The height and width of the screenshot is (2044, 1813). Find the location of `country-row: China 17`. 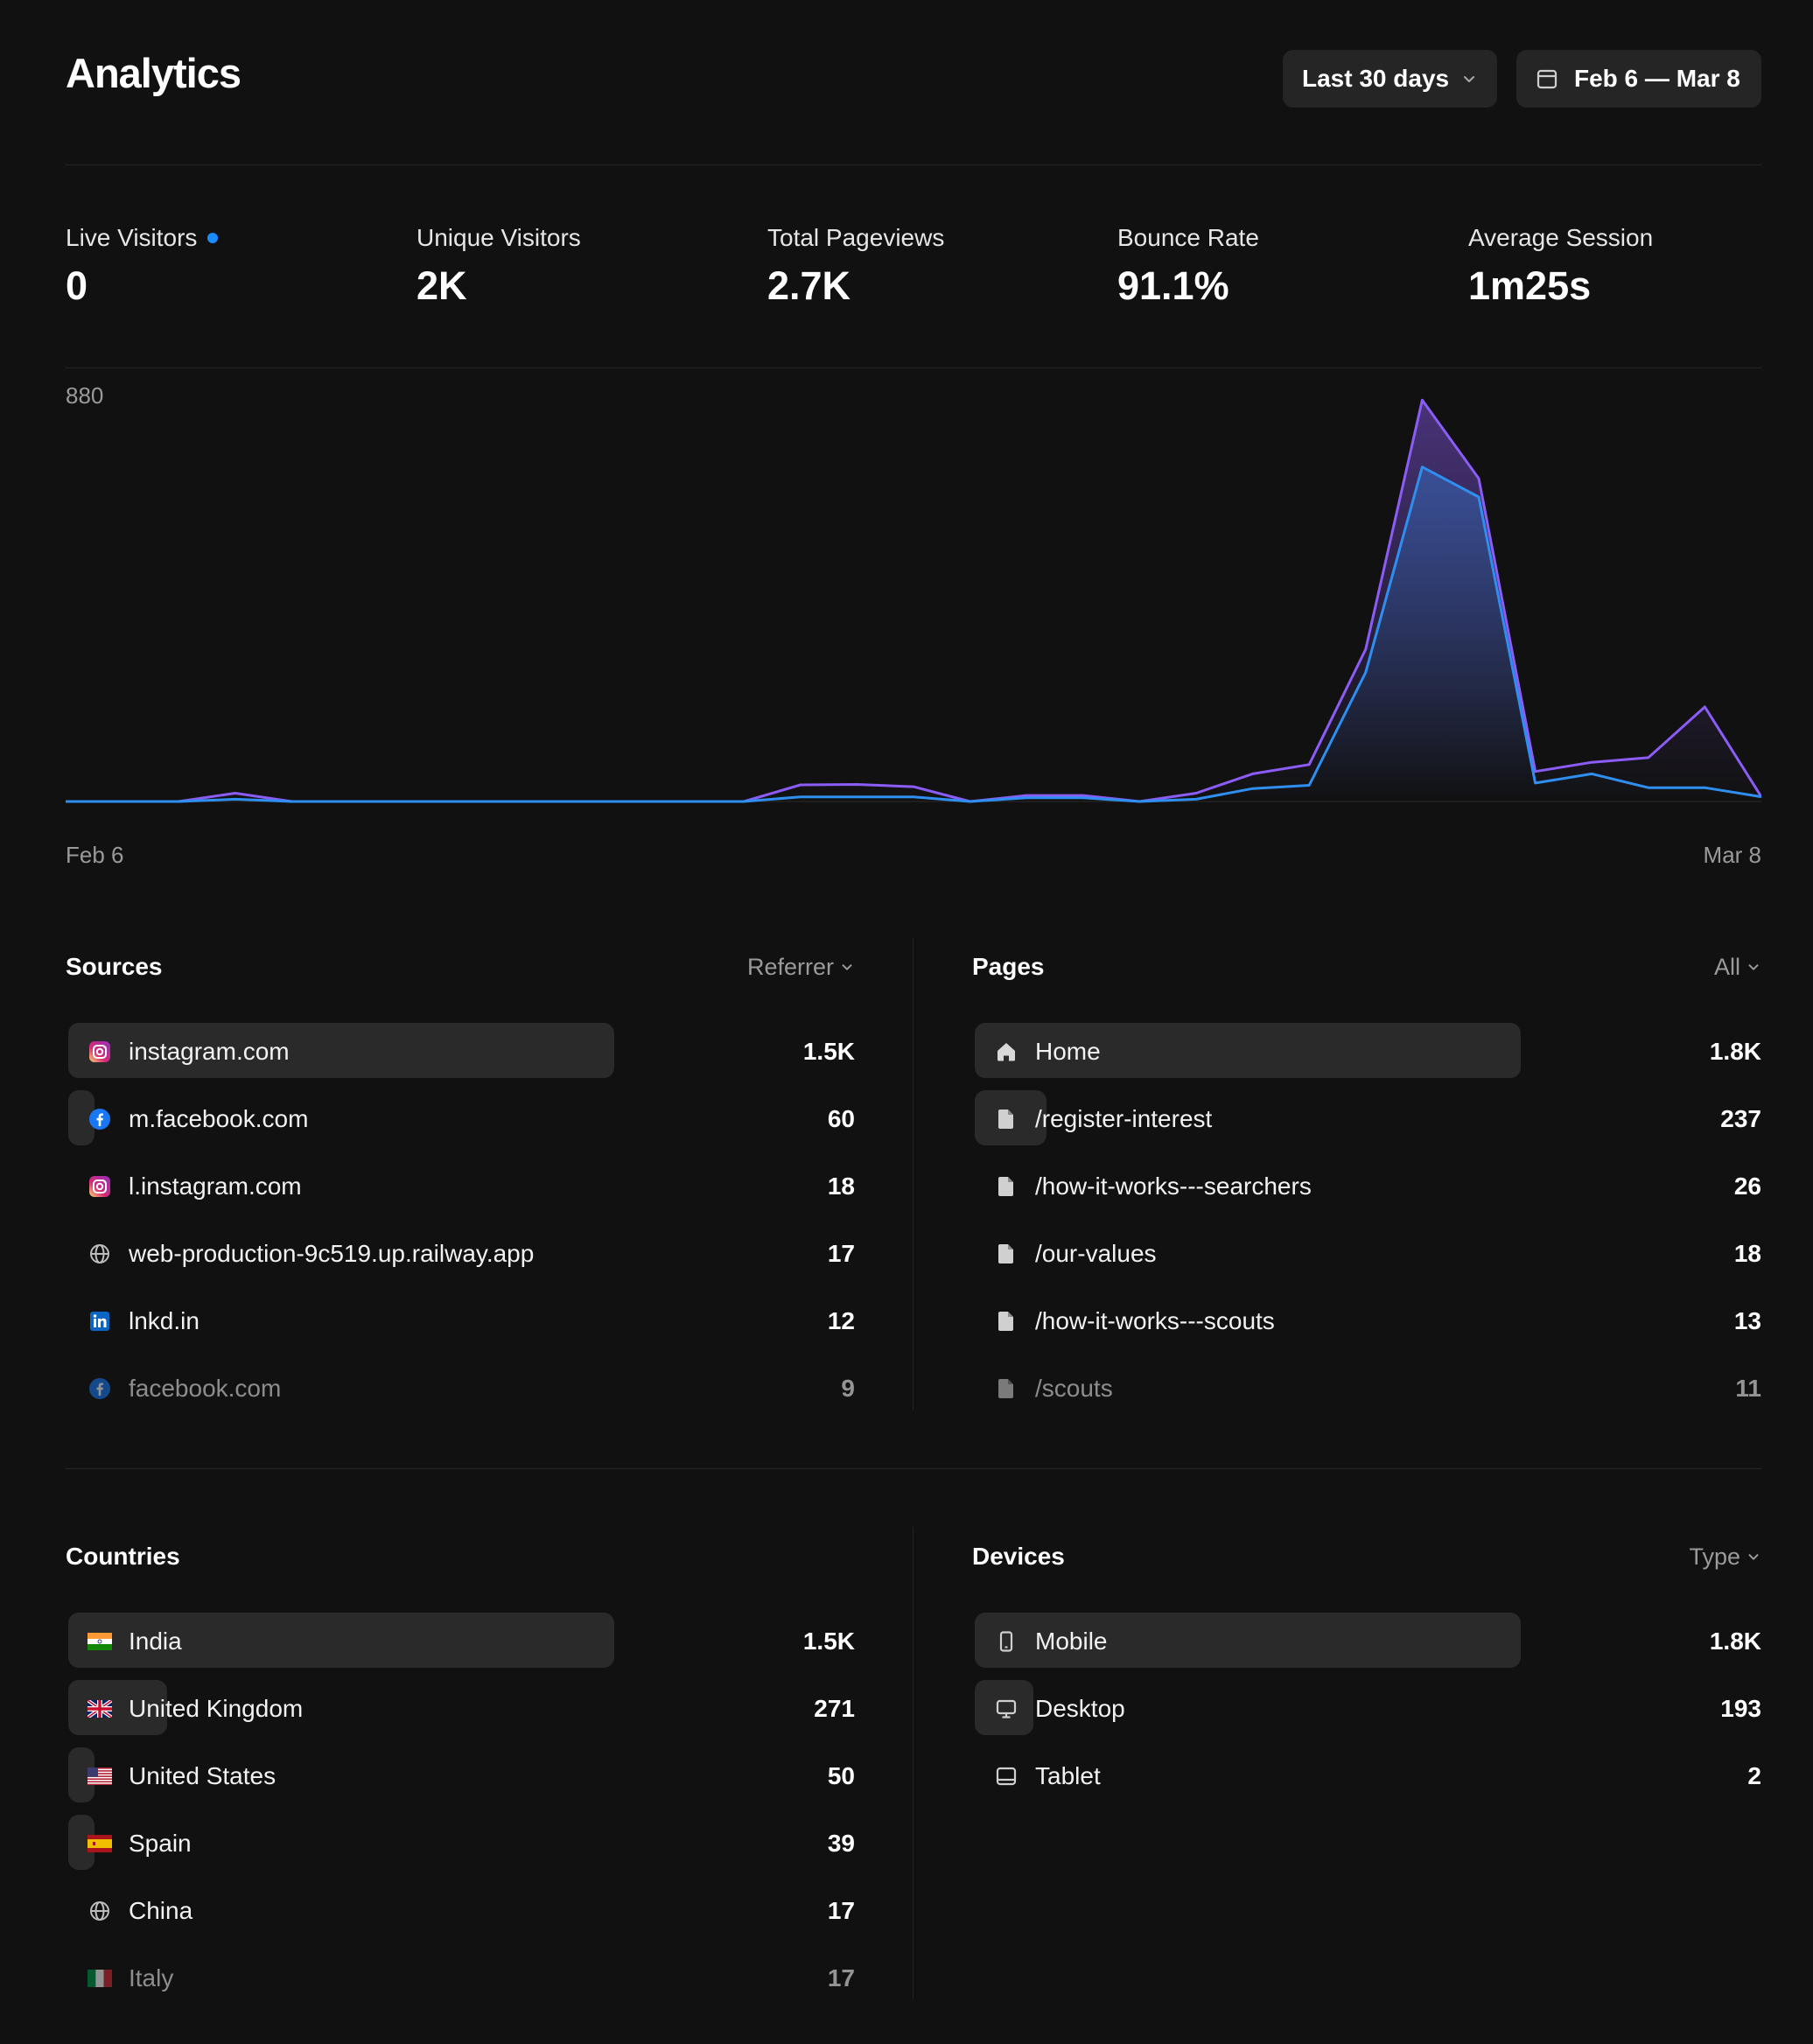

country-row: China 17 is located at coordinates (460, 1910).